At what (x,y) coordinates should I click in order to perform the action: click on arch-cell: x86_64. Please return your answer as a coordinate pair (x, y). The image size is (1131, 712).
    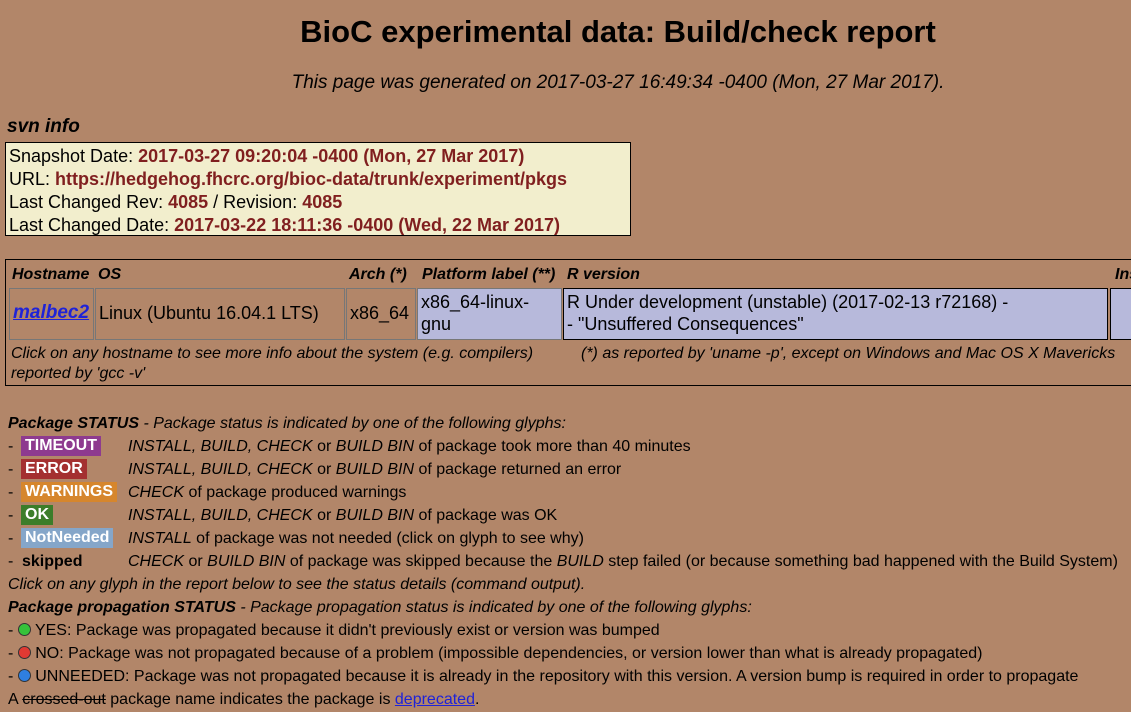
    Looking at the image, I should click on (381, 314).